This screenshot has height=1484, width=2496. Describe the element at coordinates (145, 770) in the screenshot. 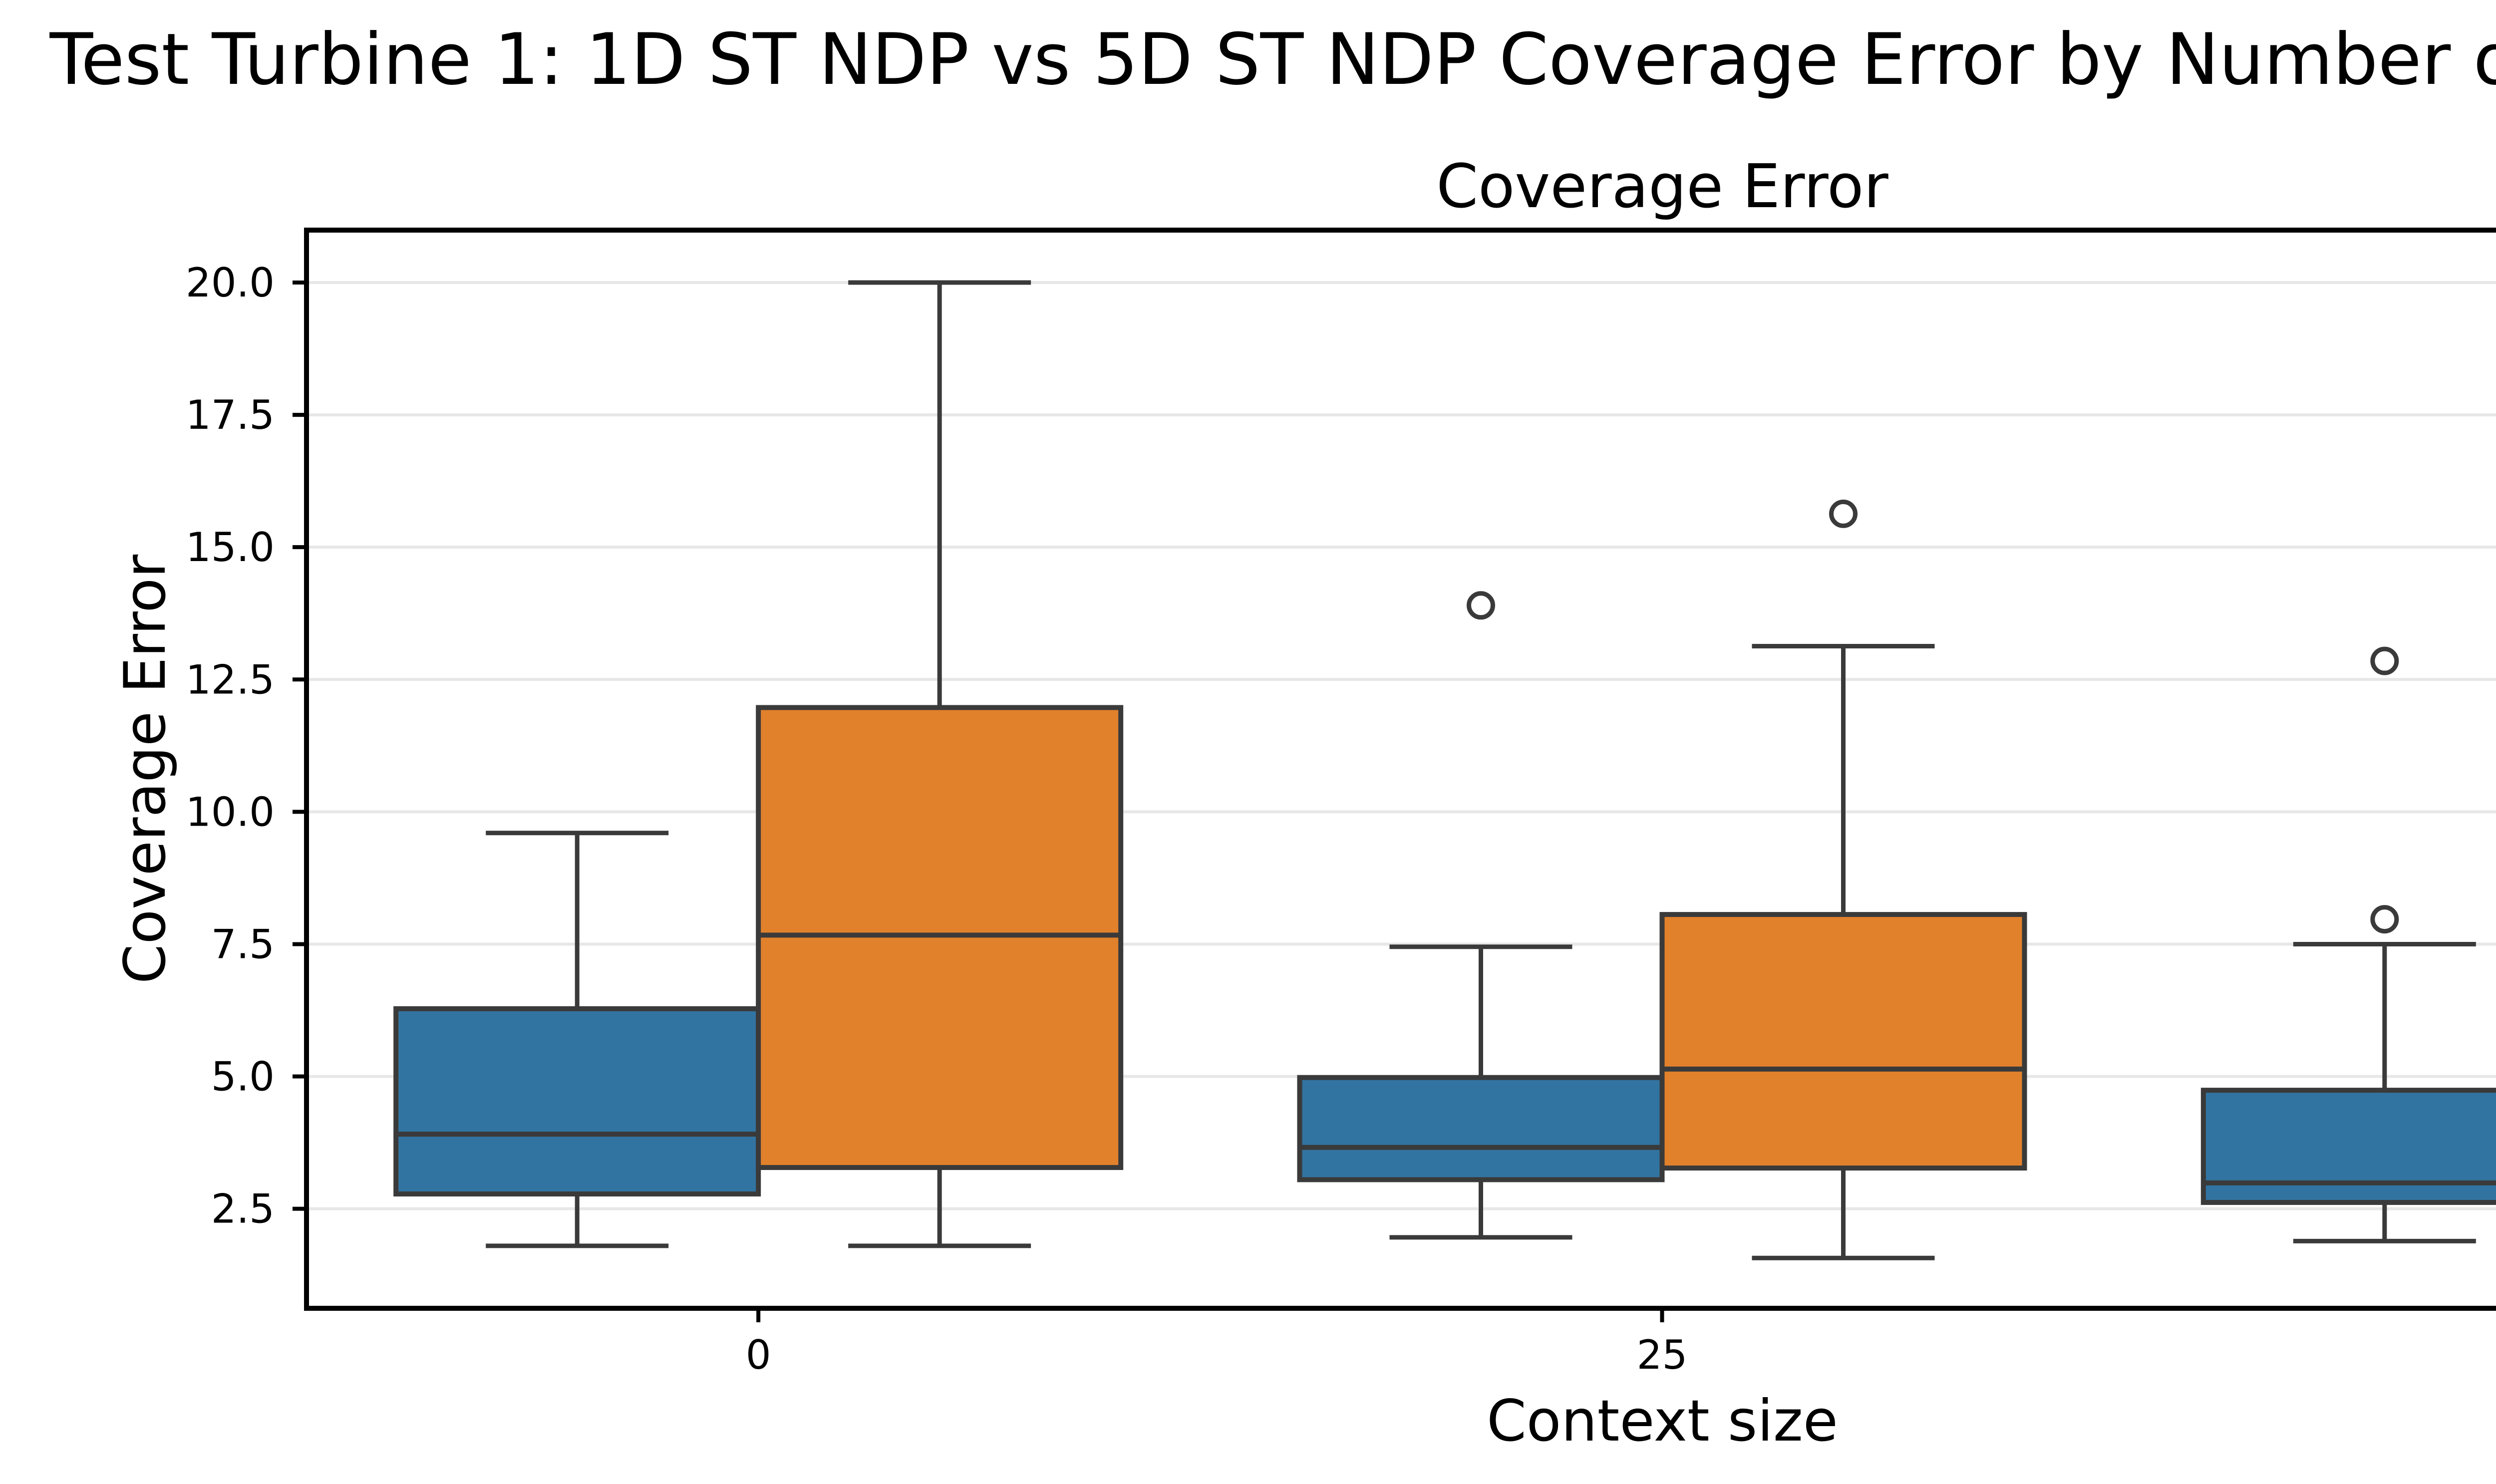

I see `y-axis-label: Coverage Error` at that location.